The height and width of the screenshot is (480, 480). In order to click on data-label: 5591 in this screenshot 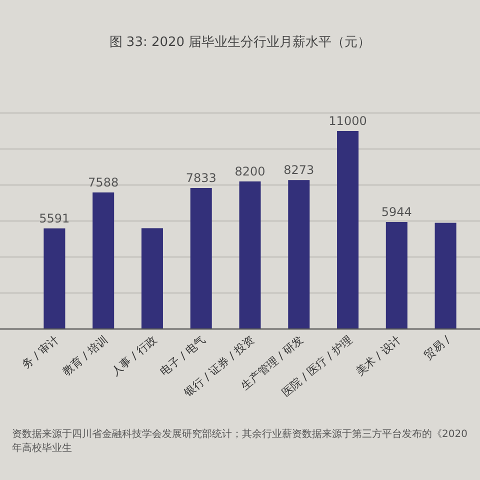, I will do `click(54, 218)`.